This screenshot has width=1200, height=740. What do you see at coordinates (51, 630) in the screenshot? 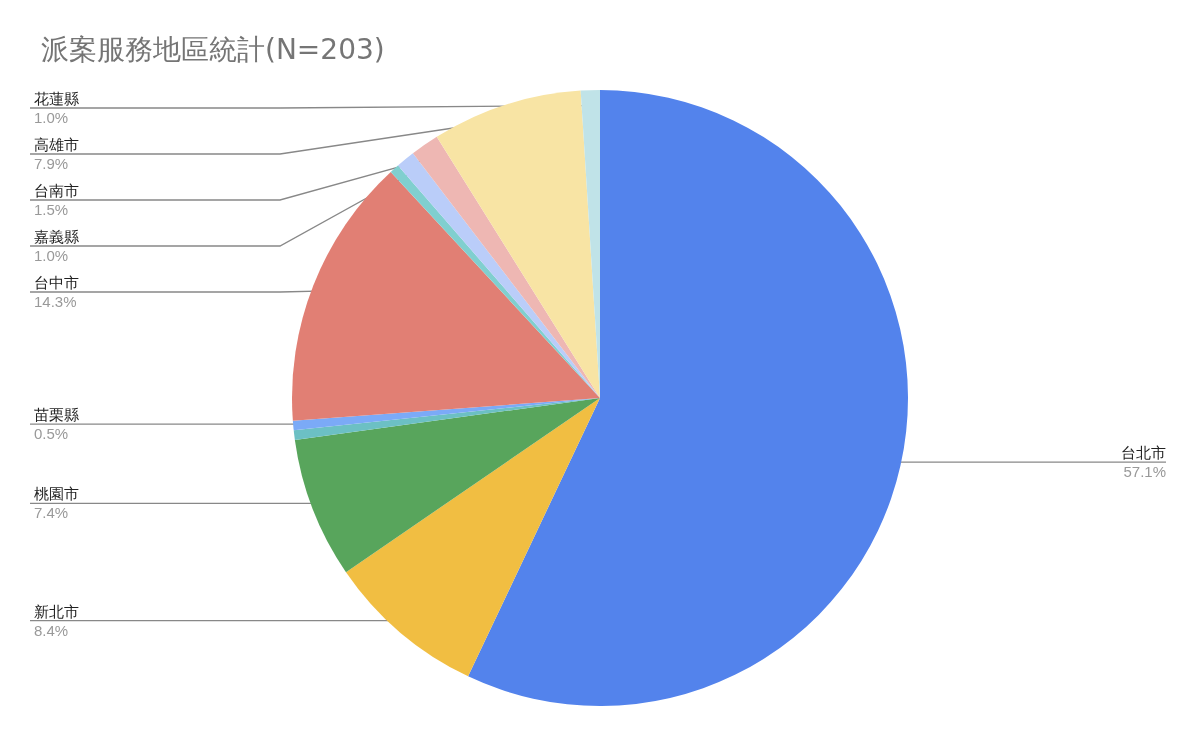
I see `data-label: 8.4%` at bounding box center [51, 630].